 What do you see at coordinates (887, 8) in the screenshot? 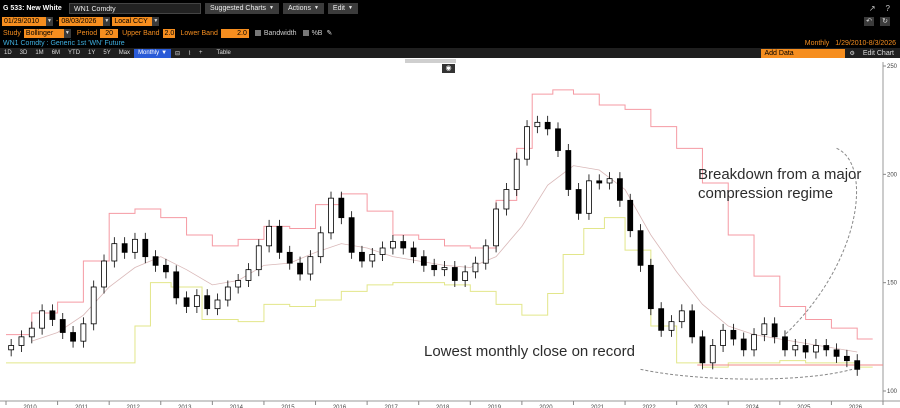
I see `help-icon: ?` at bounding box center [887, 8].